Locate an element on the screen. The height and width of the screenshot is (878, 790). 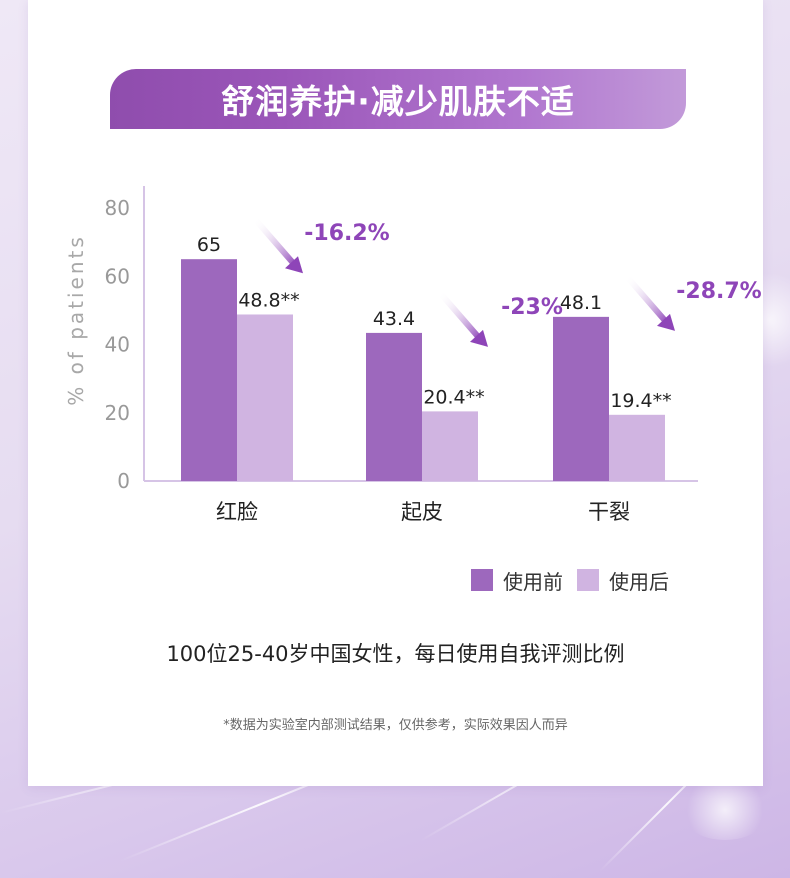
page-title: 舒润养护·减少肌肤不适 is located at coordinates (398, 101).